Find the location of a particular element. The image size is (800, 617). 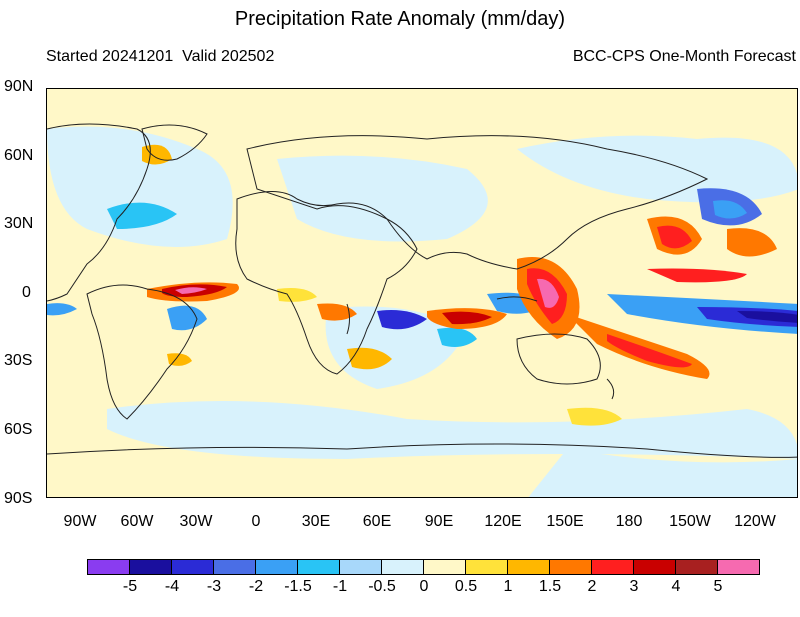

colorbar-tick-label: -4 is located at coordinates (172, 586).